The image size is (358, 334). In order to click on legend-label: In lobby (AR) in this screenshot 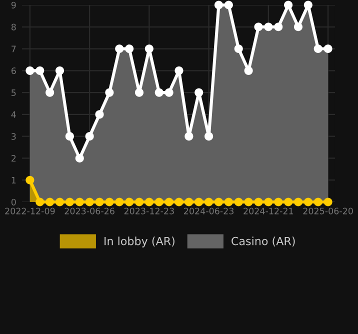, I will do `click(139, 242)`.